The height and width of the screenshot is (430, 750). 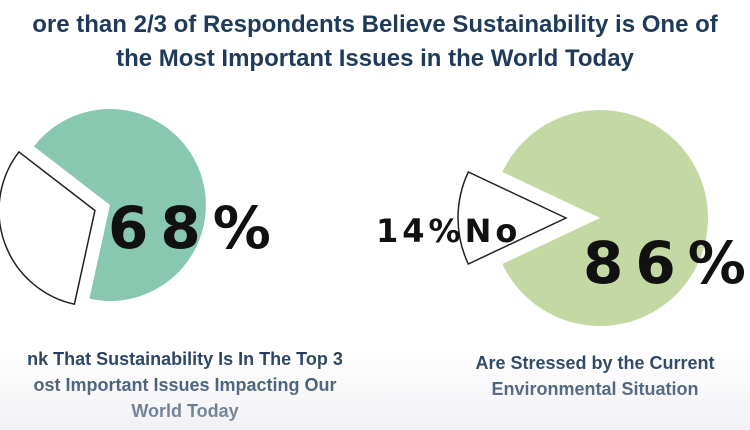 I want to click on pie1-caption-line-3: World Today, so click(x=185, y=411).